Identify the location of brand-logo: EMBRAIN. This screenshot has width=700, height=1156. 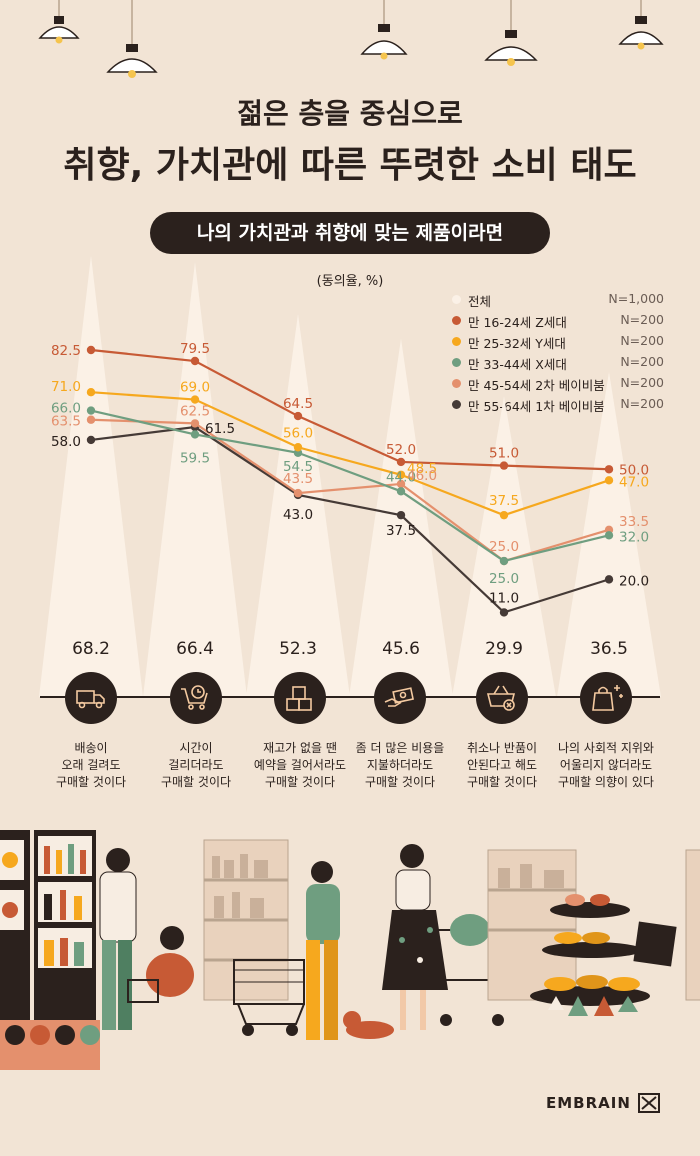
(588, 1103).